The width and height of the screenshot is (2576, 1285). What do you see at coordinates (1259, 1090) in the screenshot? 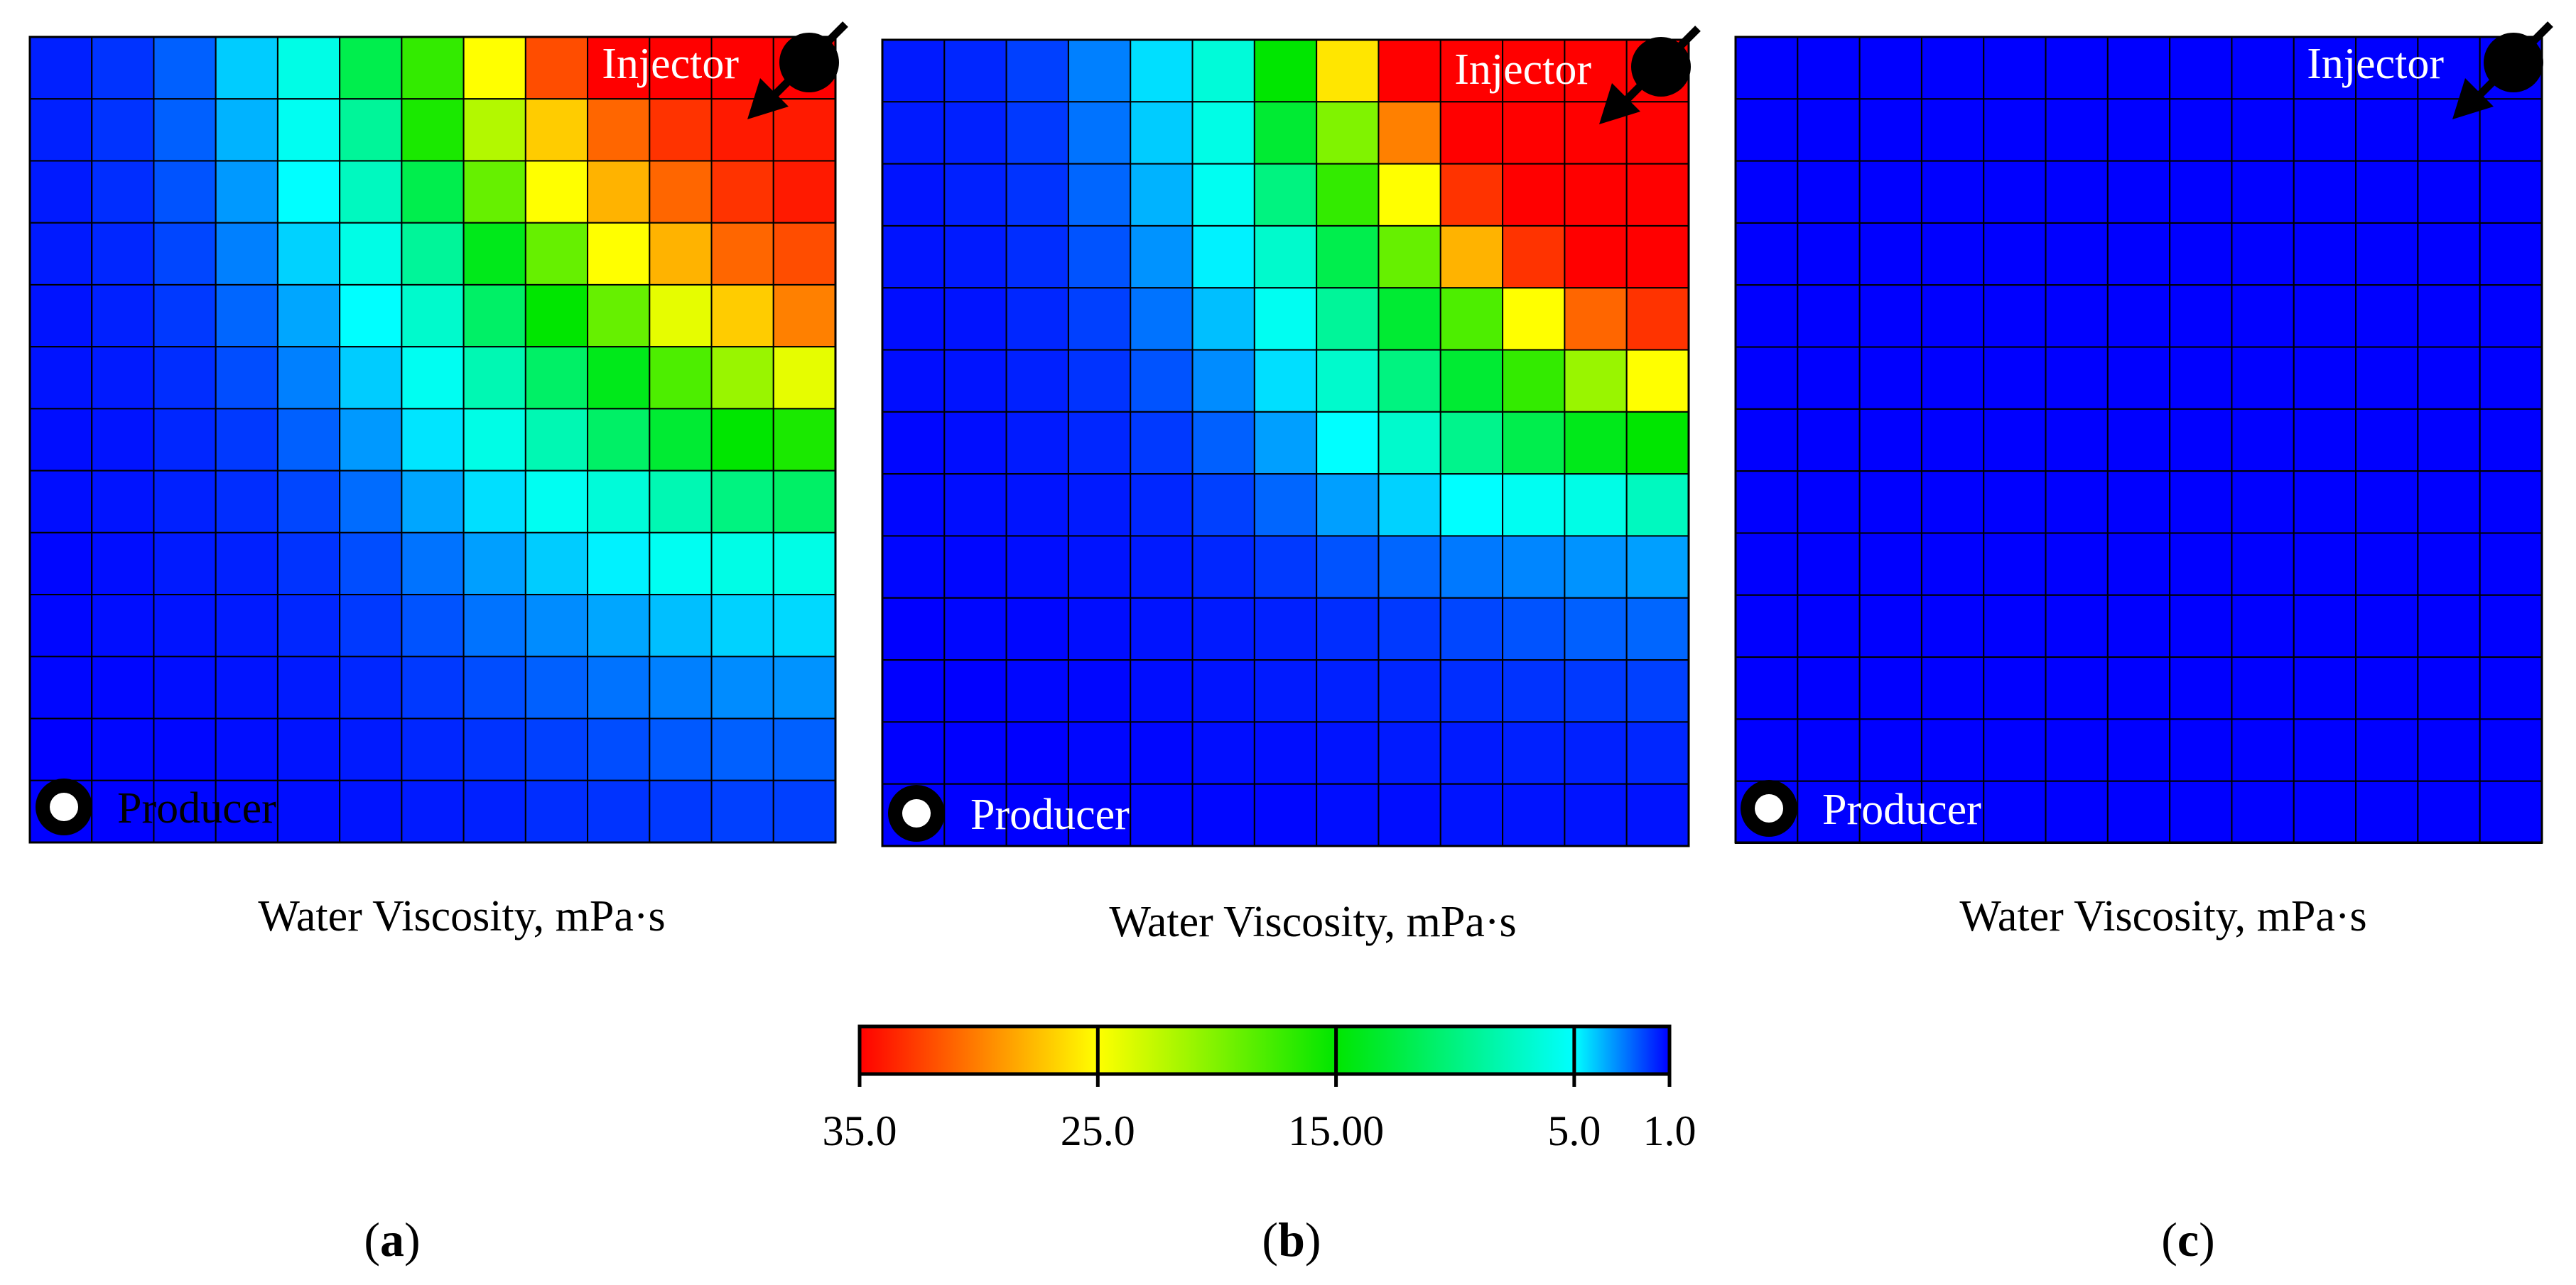
I see `colorbar-ticks: 35.0 25.0 15.00 5.0 1.0` at bounding box center [1259, 1090].